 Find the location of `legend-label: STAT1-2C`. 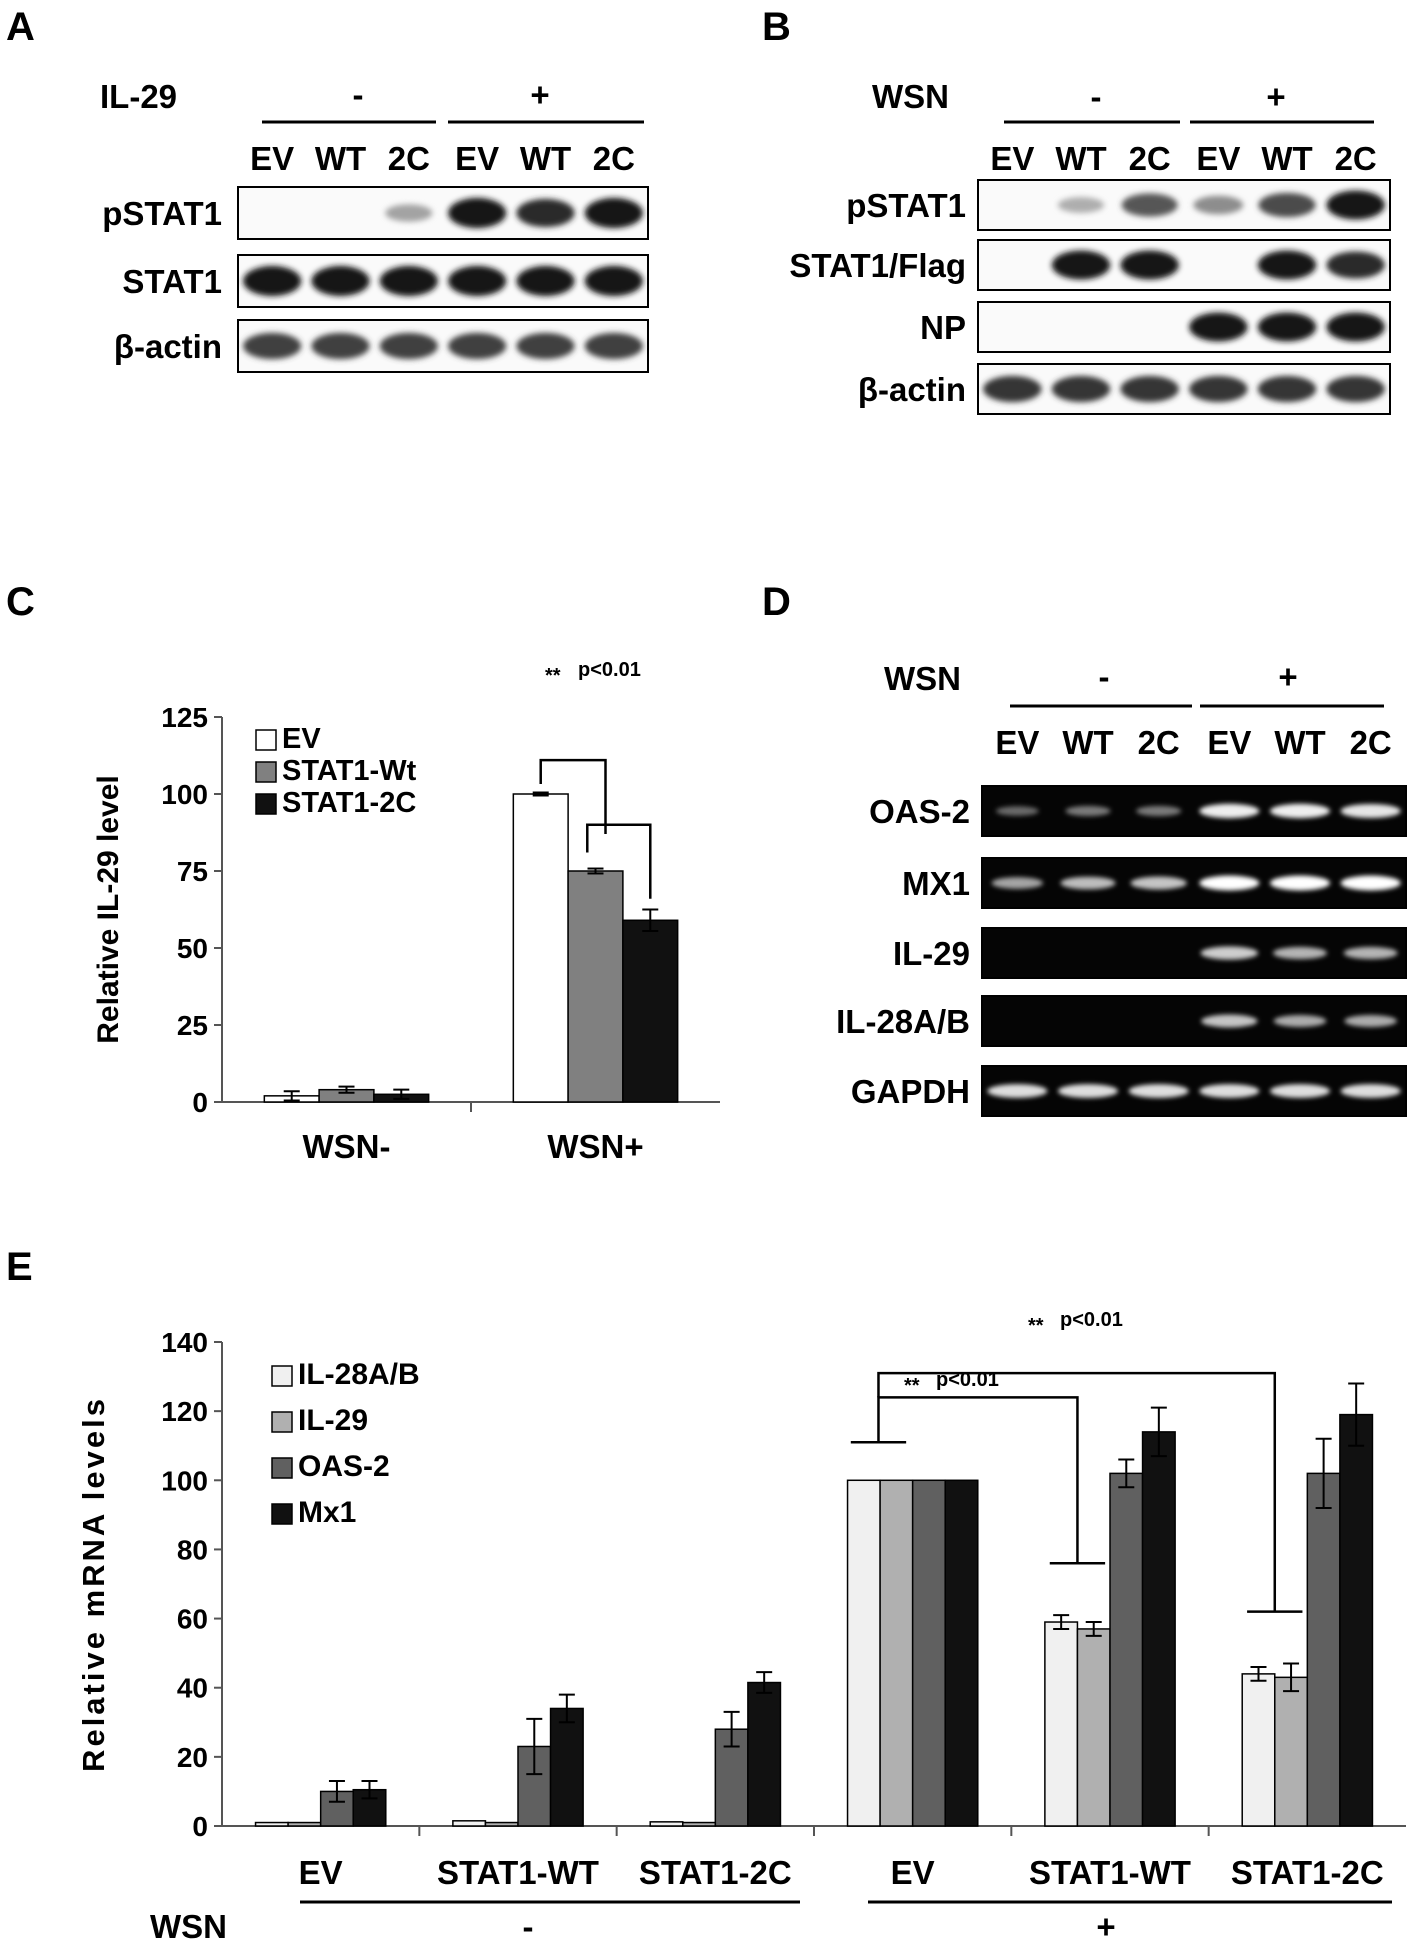

legend-label: STAT1-2C is located at coordinates (349, 803).